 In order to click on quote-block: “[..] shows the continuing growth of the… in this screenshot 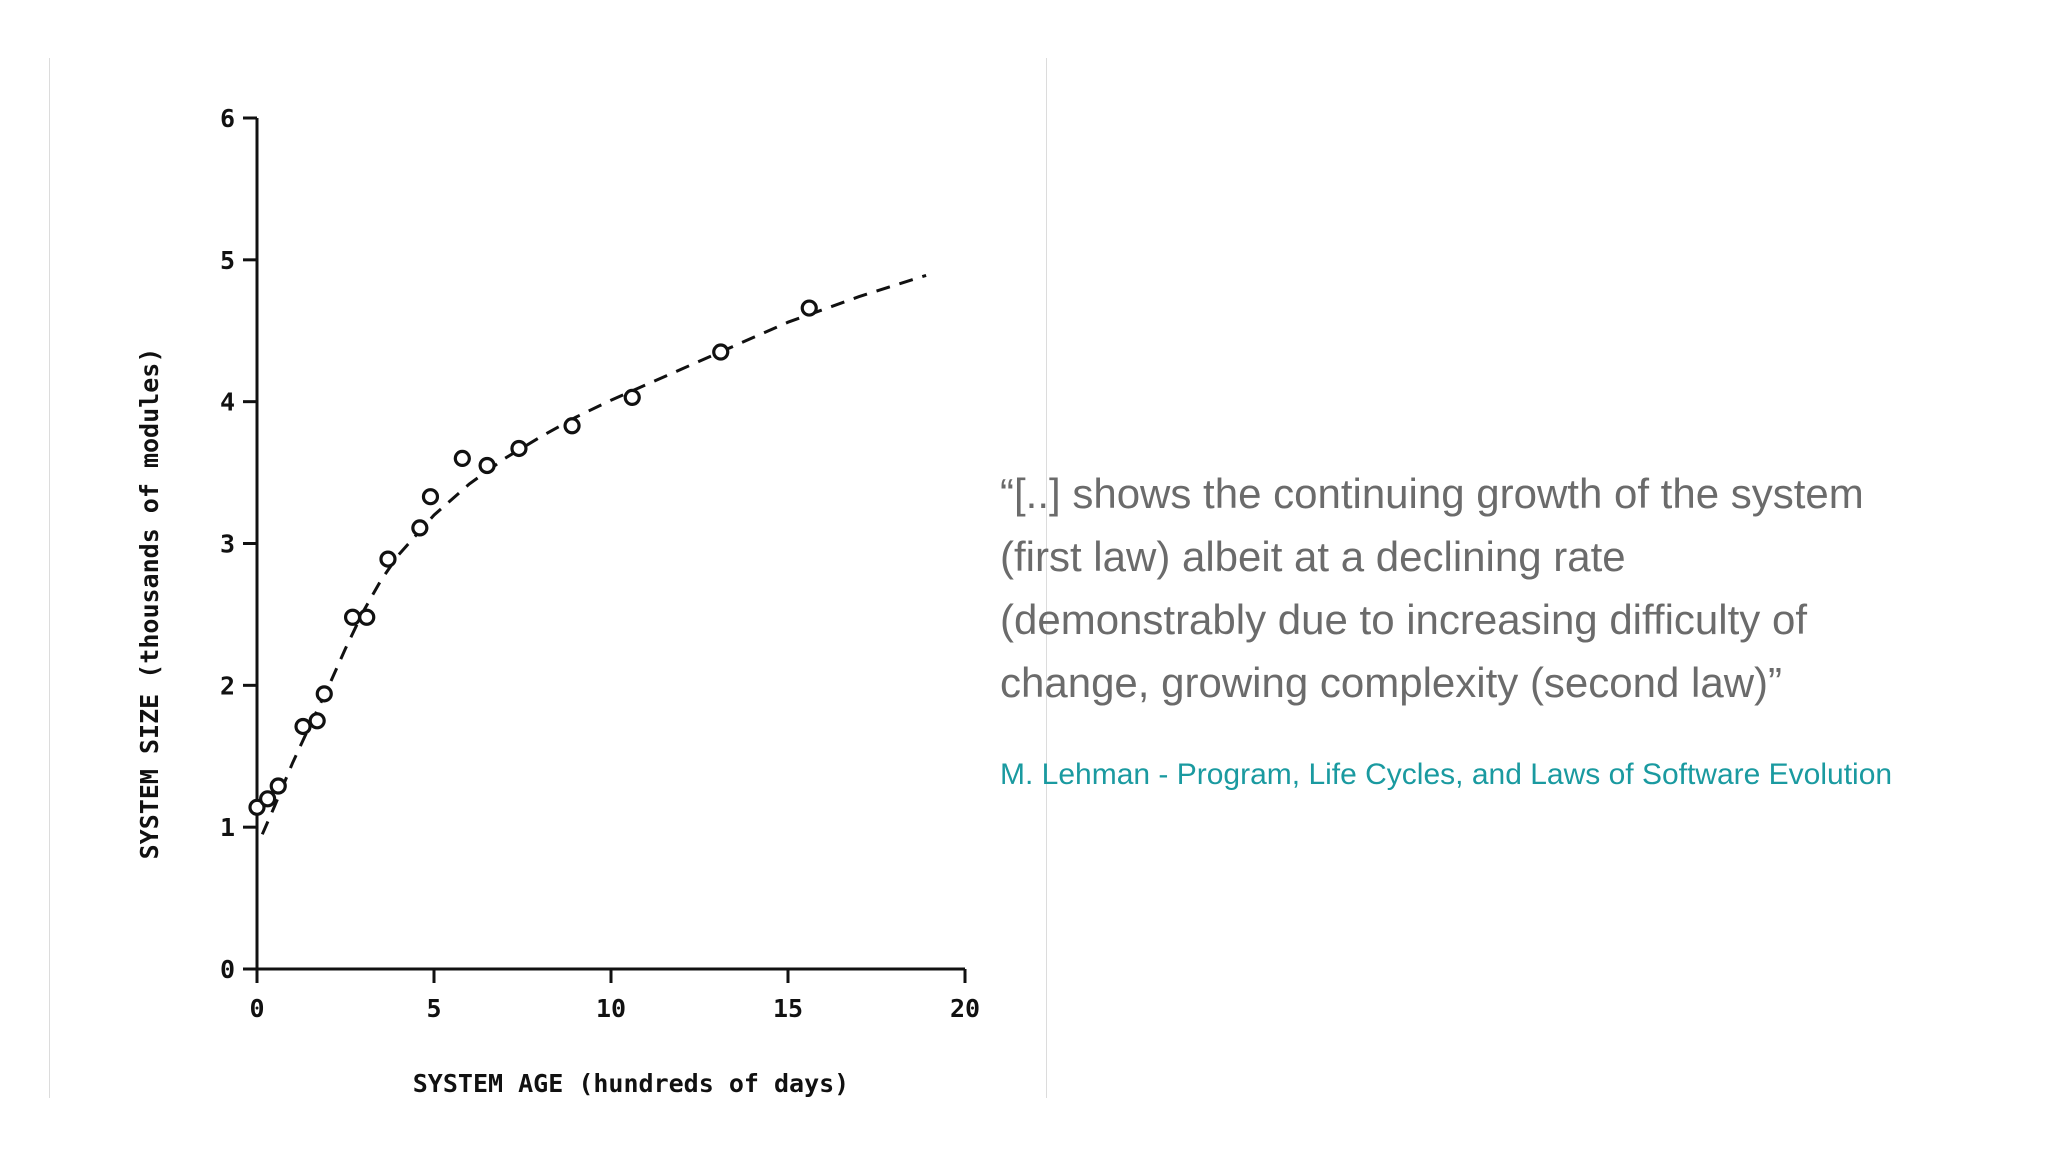, I will do `click(1500, 627)`.